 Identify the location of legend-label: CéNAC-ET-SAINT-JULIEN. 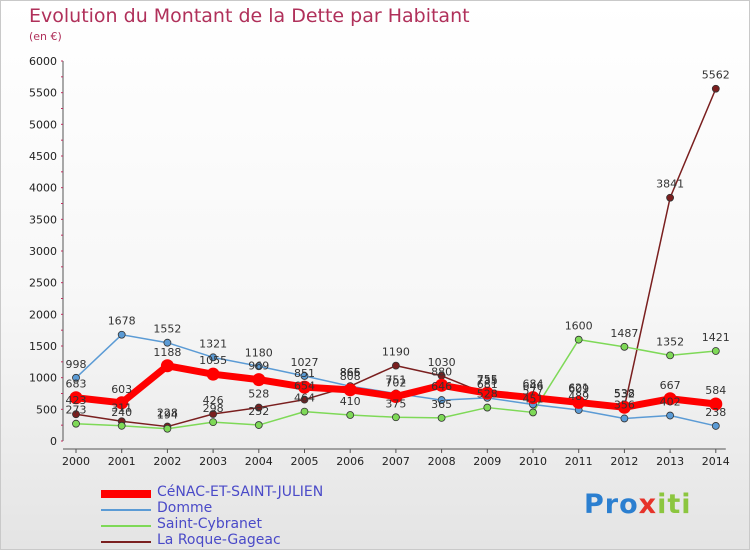
(240, 492).